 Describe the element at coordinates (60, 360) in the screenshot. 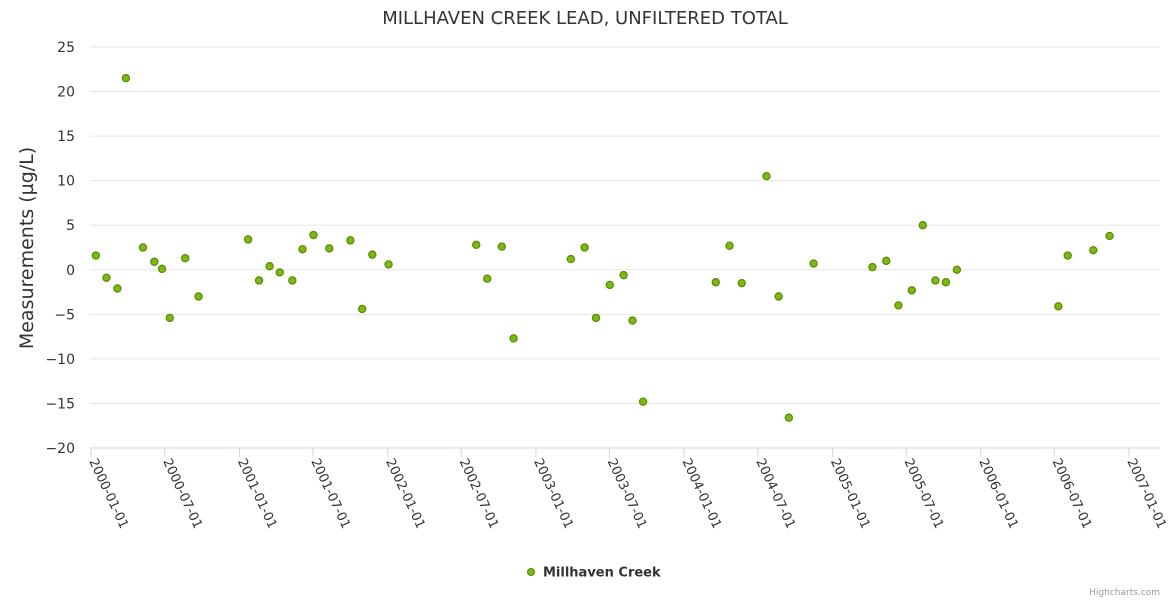

I see `y-tick-label: −10` at that location.